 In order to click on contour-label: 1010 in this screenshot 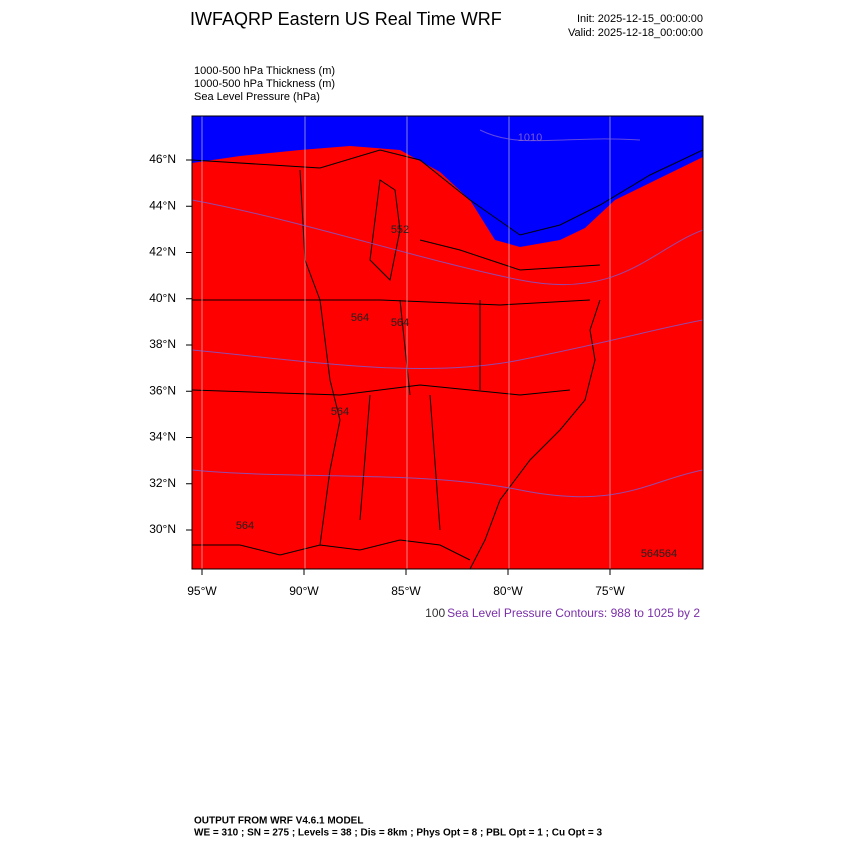, I will do `click(530, 138)`.